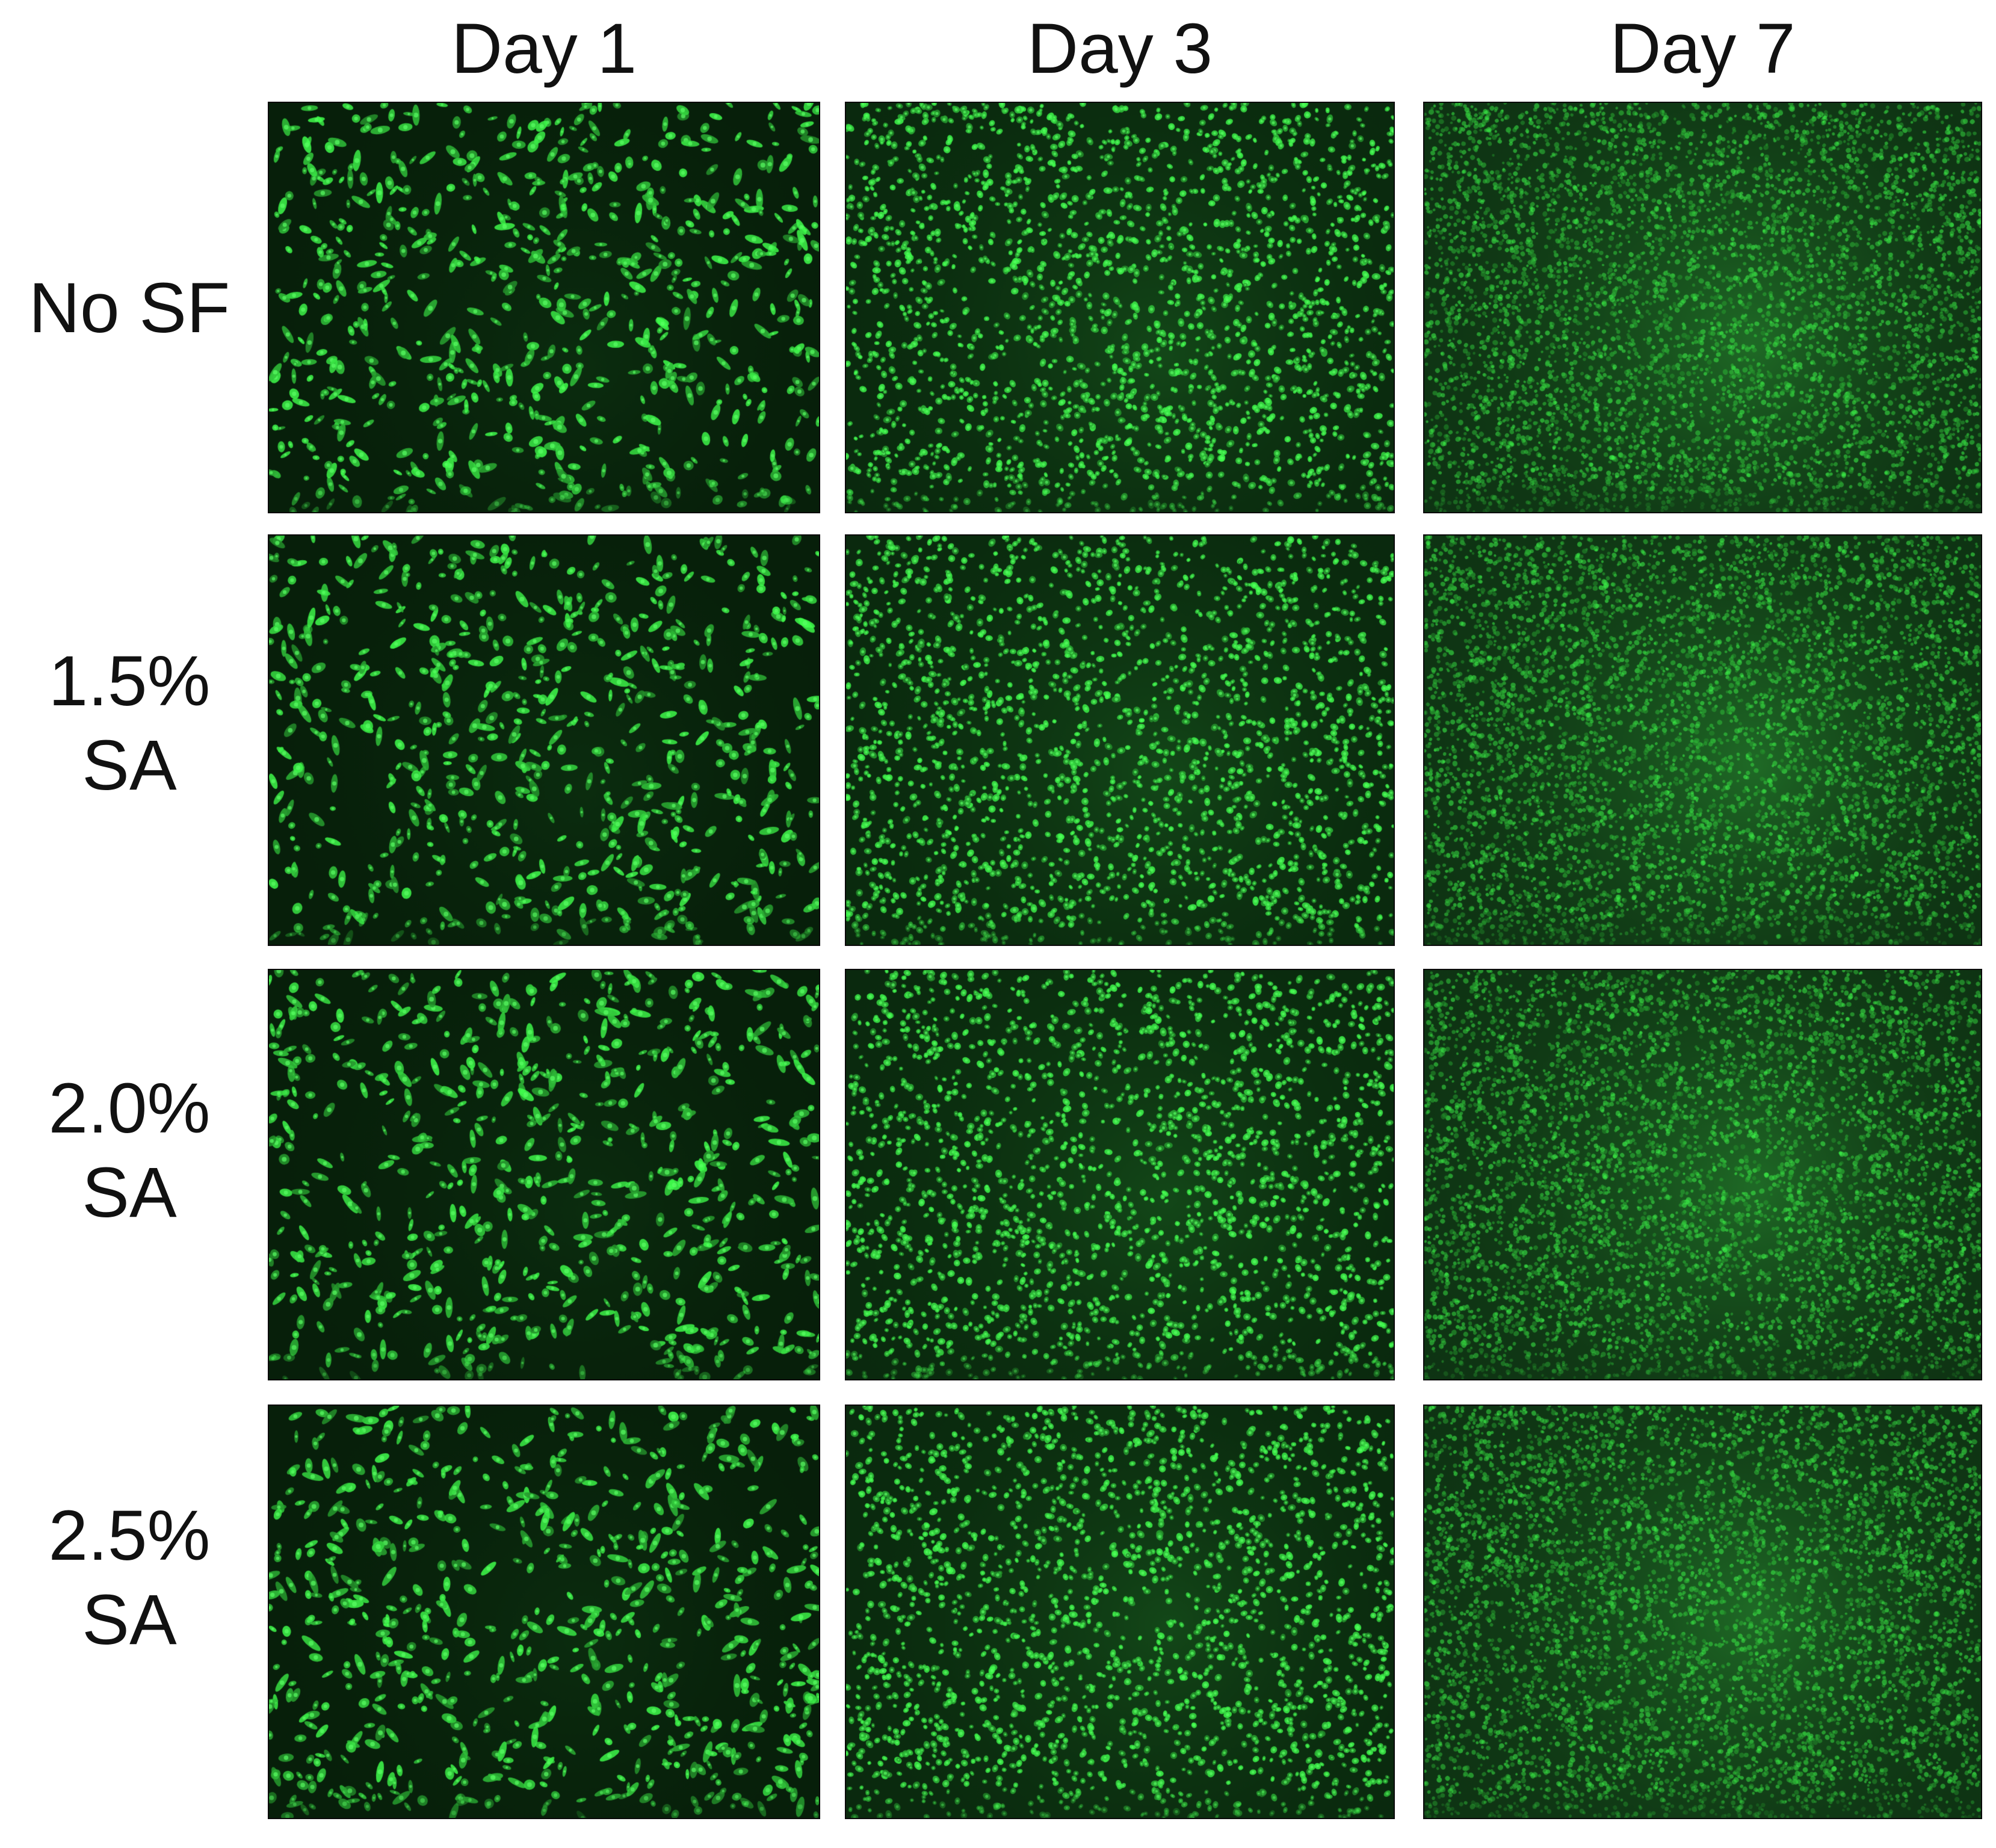  I want to click on column-header-day-1: Day 1, so click(544, 49).